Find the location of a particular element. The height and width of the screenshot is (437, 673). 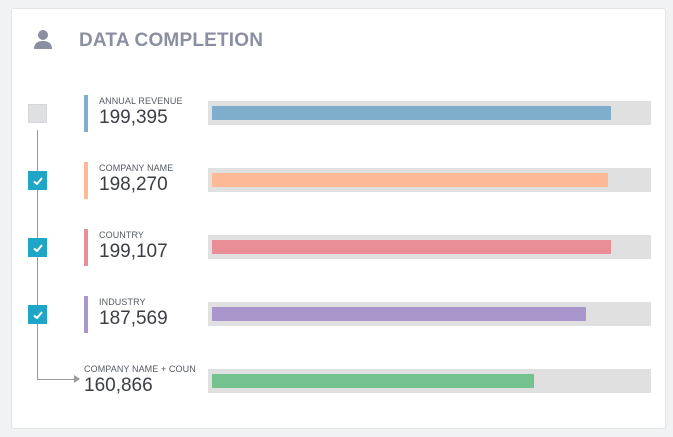

row-value: 160,866 is located at coordinates (118, 385).